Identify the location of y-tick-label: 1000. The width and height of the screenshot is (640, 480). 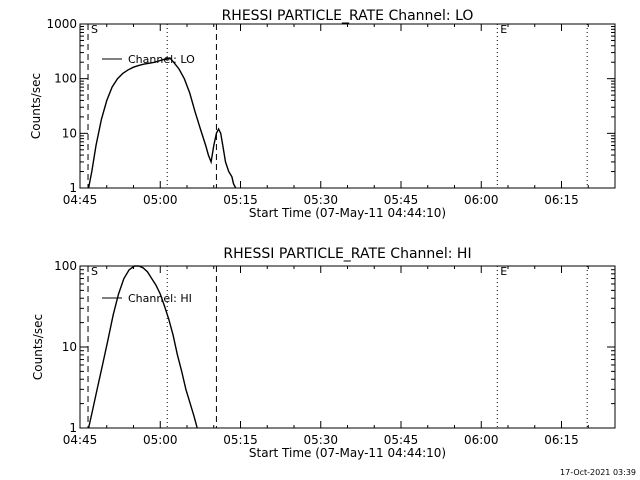
(61, 24).